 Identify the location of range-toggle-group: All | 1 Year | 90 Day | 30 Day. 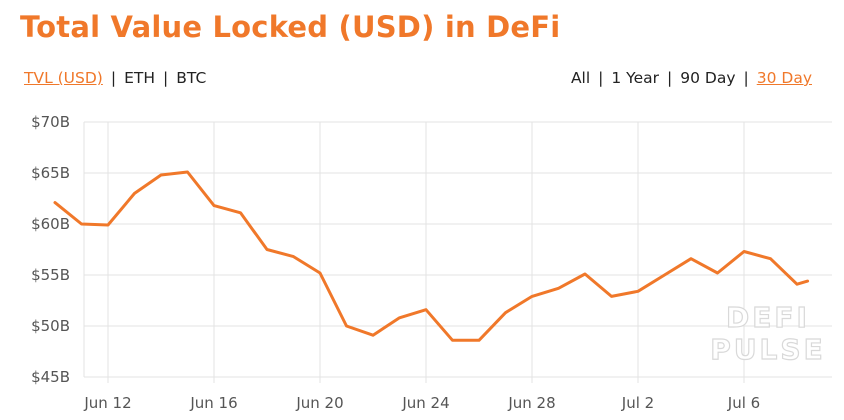
(691, 78).